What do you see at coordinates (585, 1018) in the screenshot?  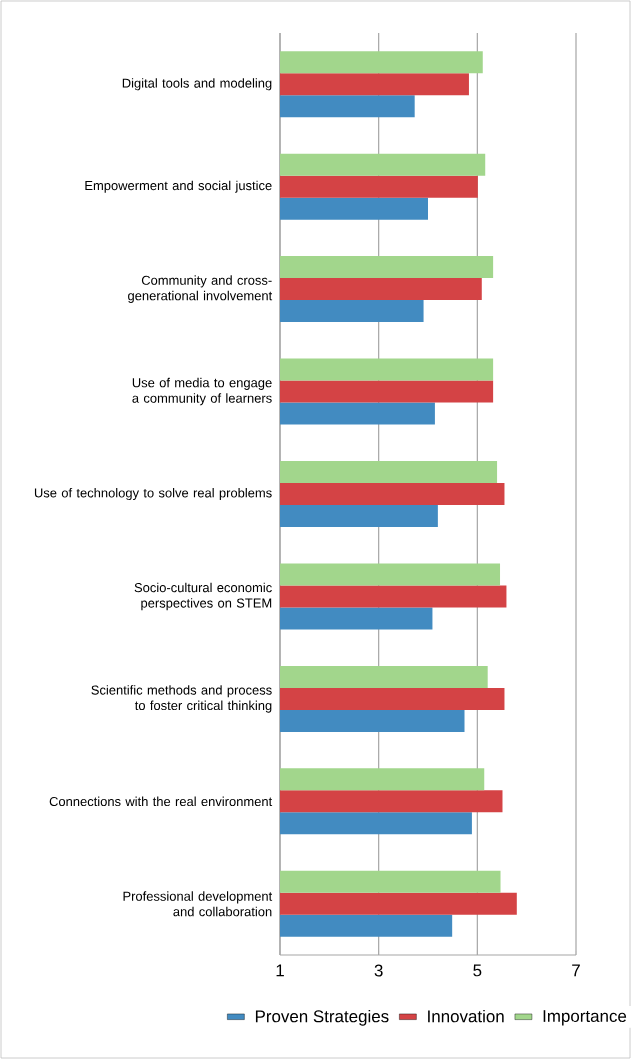 I see `legend-label: Importance` at bounding box center [585, 1018].